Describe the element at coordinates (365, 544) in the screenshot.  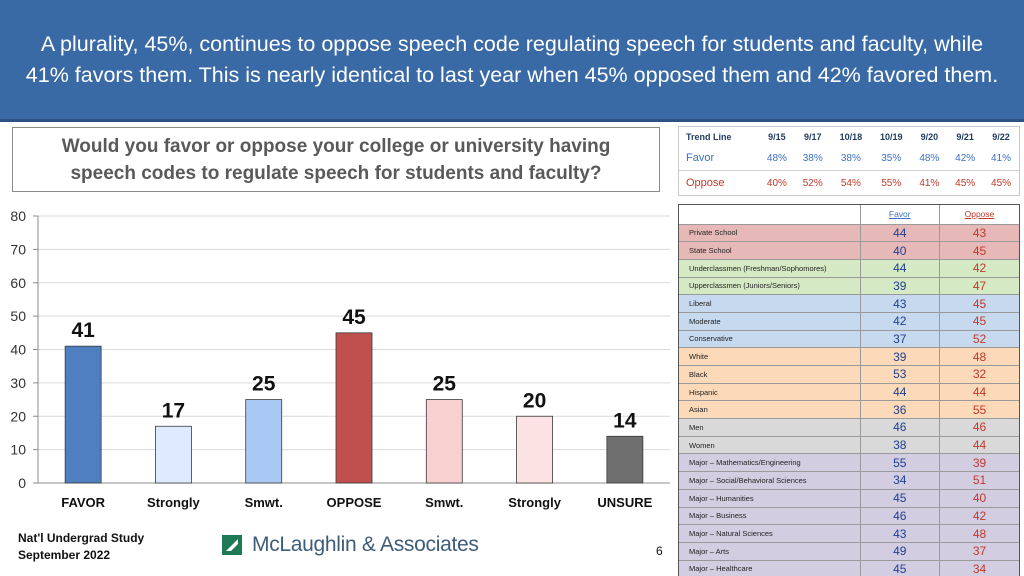
I see `logo-text: McLaughlin & Associates` at that location.